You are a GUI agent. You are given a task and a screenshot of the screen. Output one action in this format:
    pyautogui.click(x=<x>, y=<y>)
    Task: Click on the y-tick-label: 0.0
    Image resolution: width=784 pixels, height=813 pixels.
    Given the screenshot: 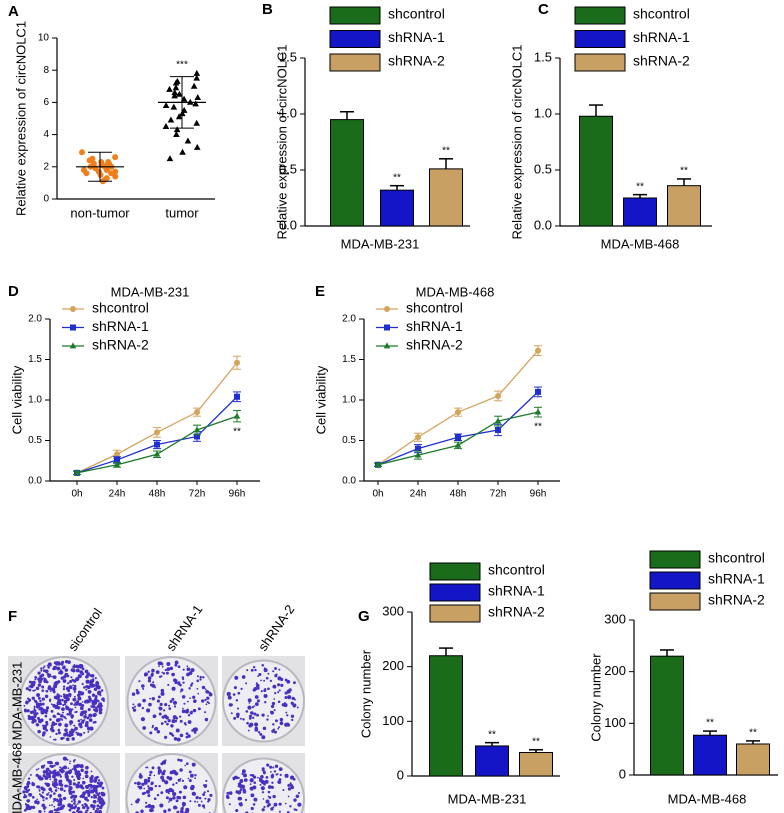 What is the action you would take?
    pyautogui.click(x=349, y=481)
    